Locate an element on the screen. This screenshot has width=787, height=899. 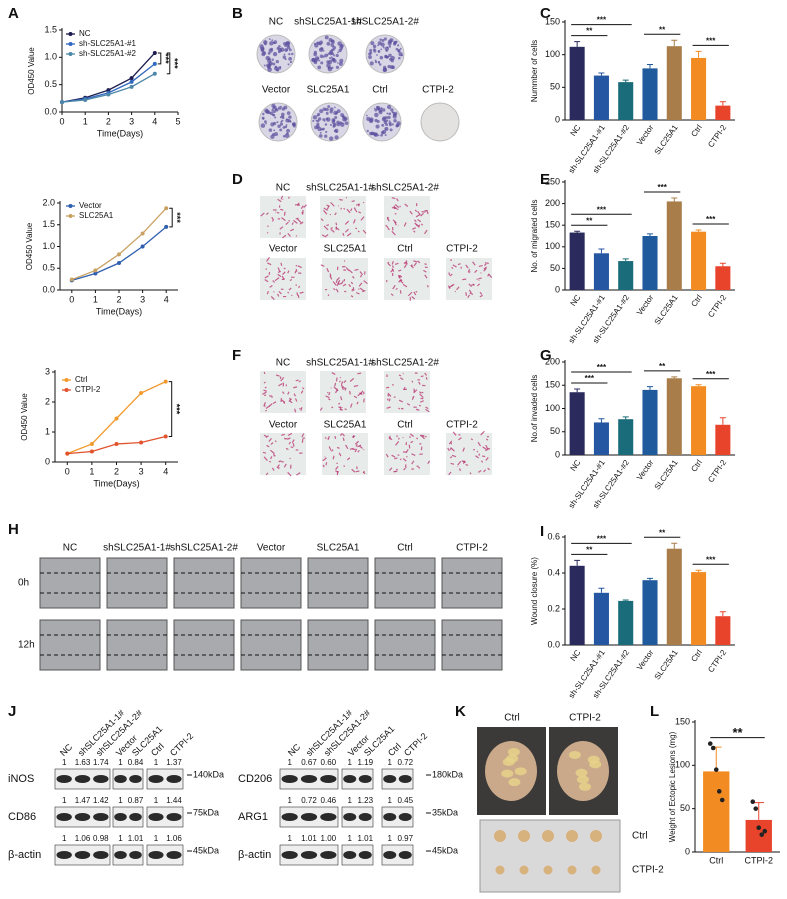
y-tick-label: 150 is located at coordinates (552, 385).